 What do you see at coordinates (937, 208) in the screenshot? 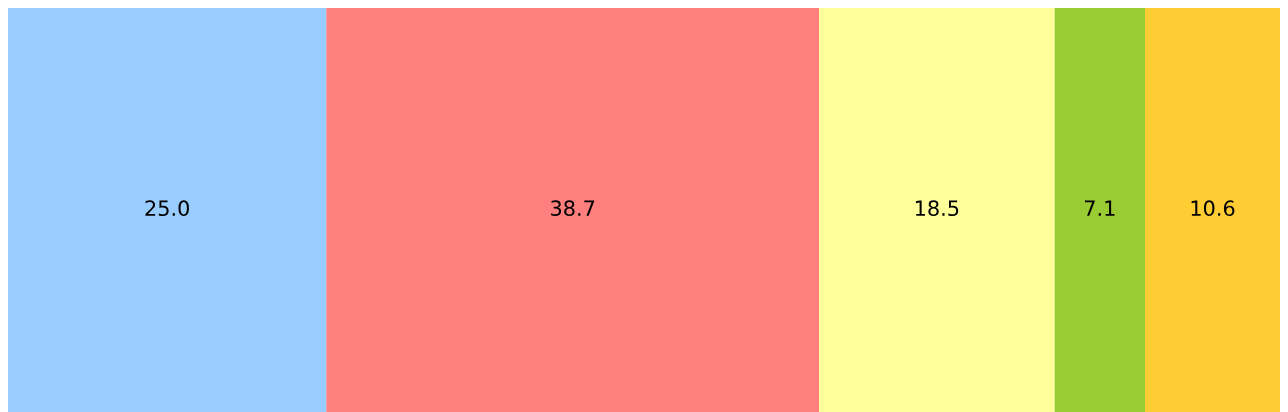
I see `data-label: 18.5` at bounding box center [937, 208].